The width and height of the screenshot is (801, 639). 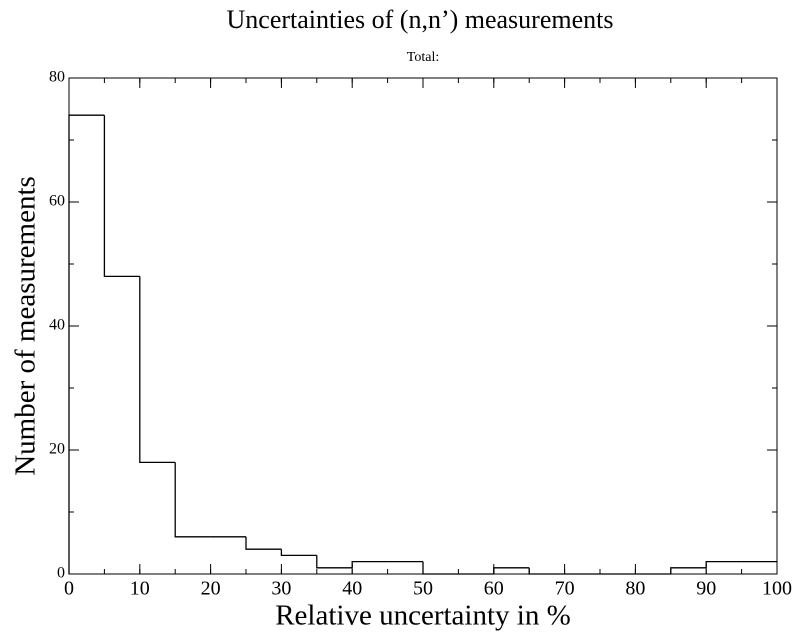 I want to click on y-tick-label: 80, so click(x=57, y=77).